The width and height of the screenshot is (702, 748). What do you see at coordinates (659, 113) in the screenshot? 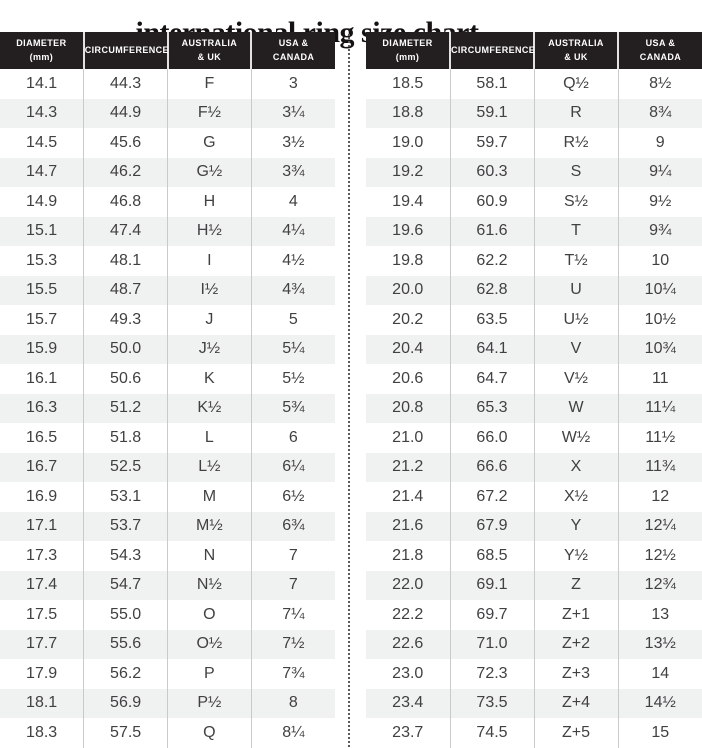
I see `table-cell: 8¾` at bounding box center [659, 113].